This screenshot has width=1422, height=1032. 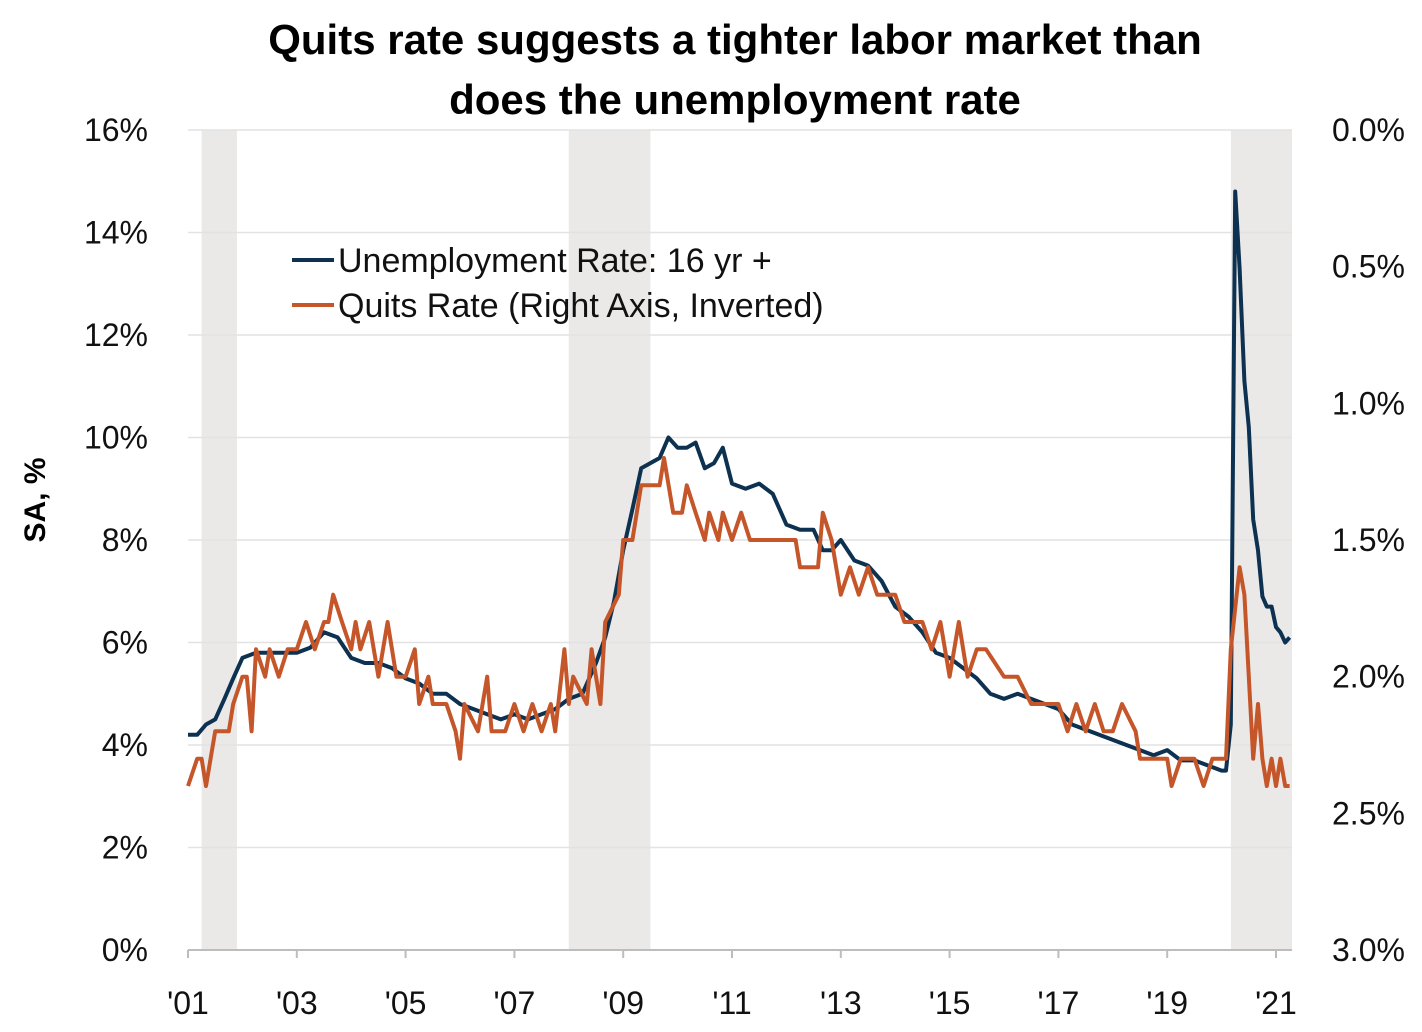 I want to click on y-tick-label: 4%, so click(x=125, y=745).